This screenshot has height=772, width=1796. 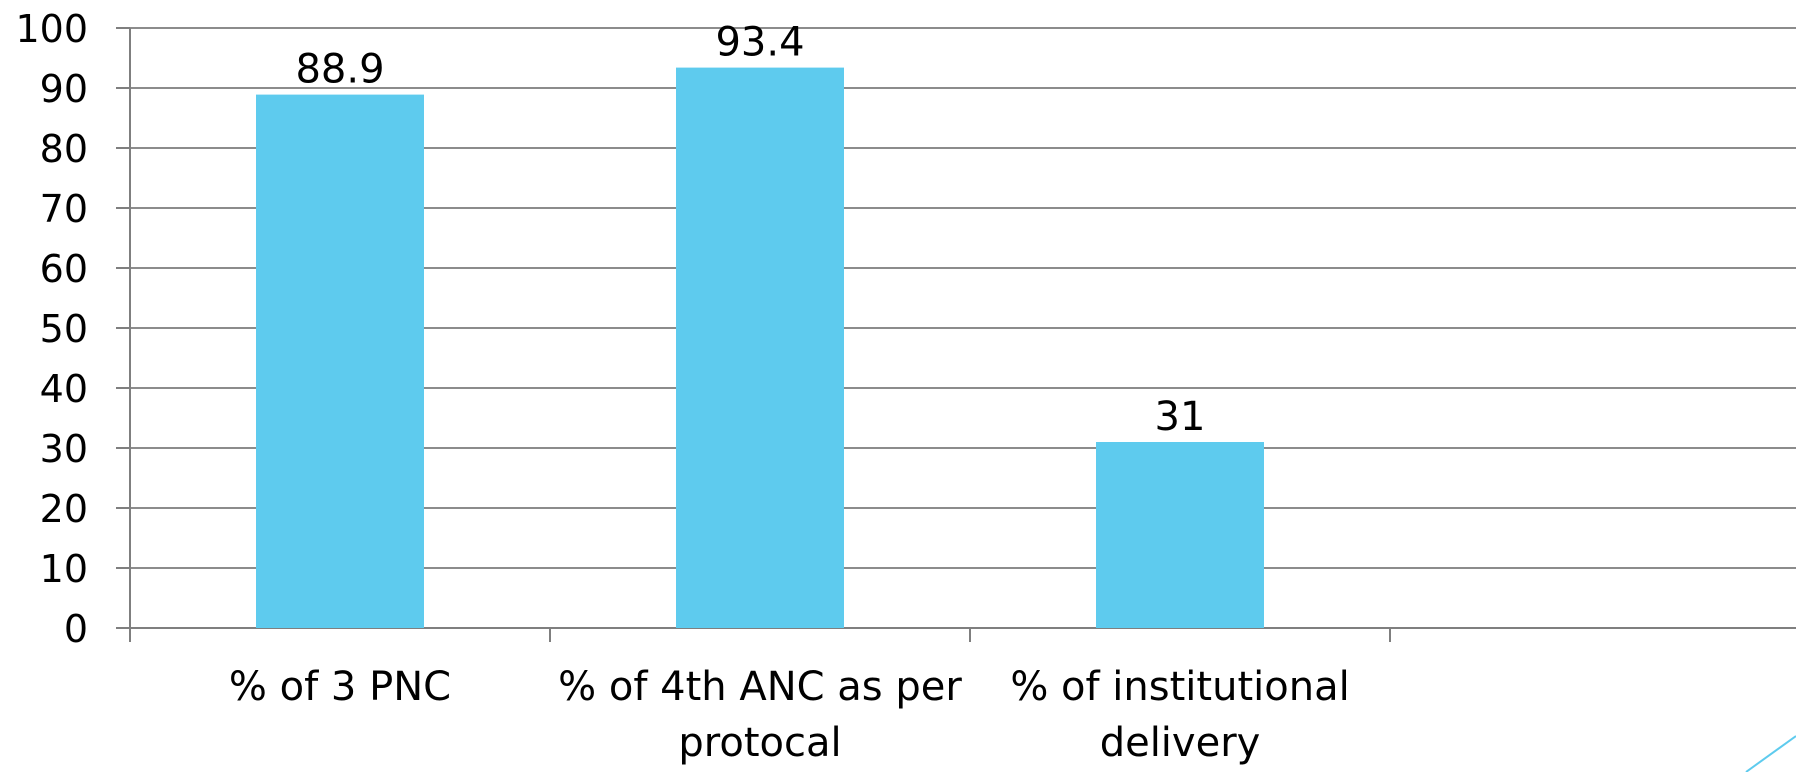 What do you see at coordinates (51, 29) in the screenshot?
I see `y-tick-label: 100` at bounding box center [51, 29].